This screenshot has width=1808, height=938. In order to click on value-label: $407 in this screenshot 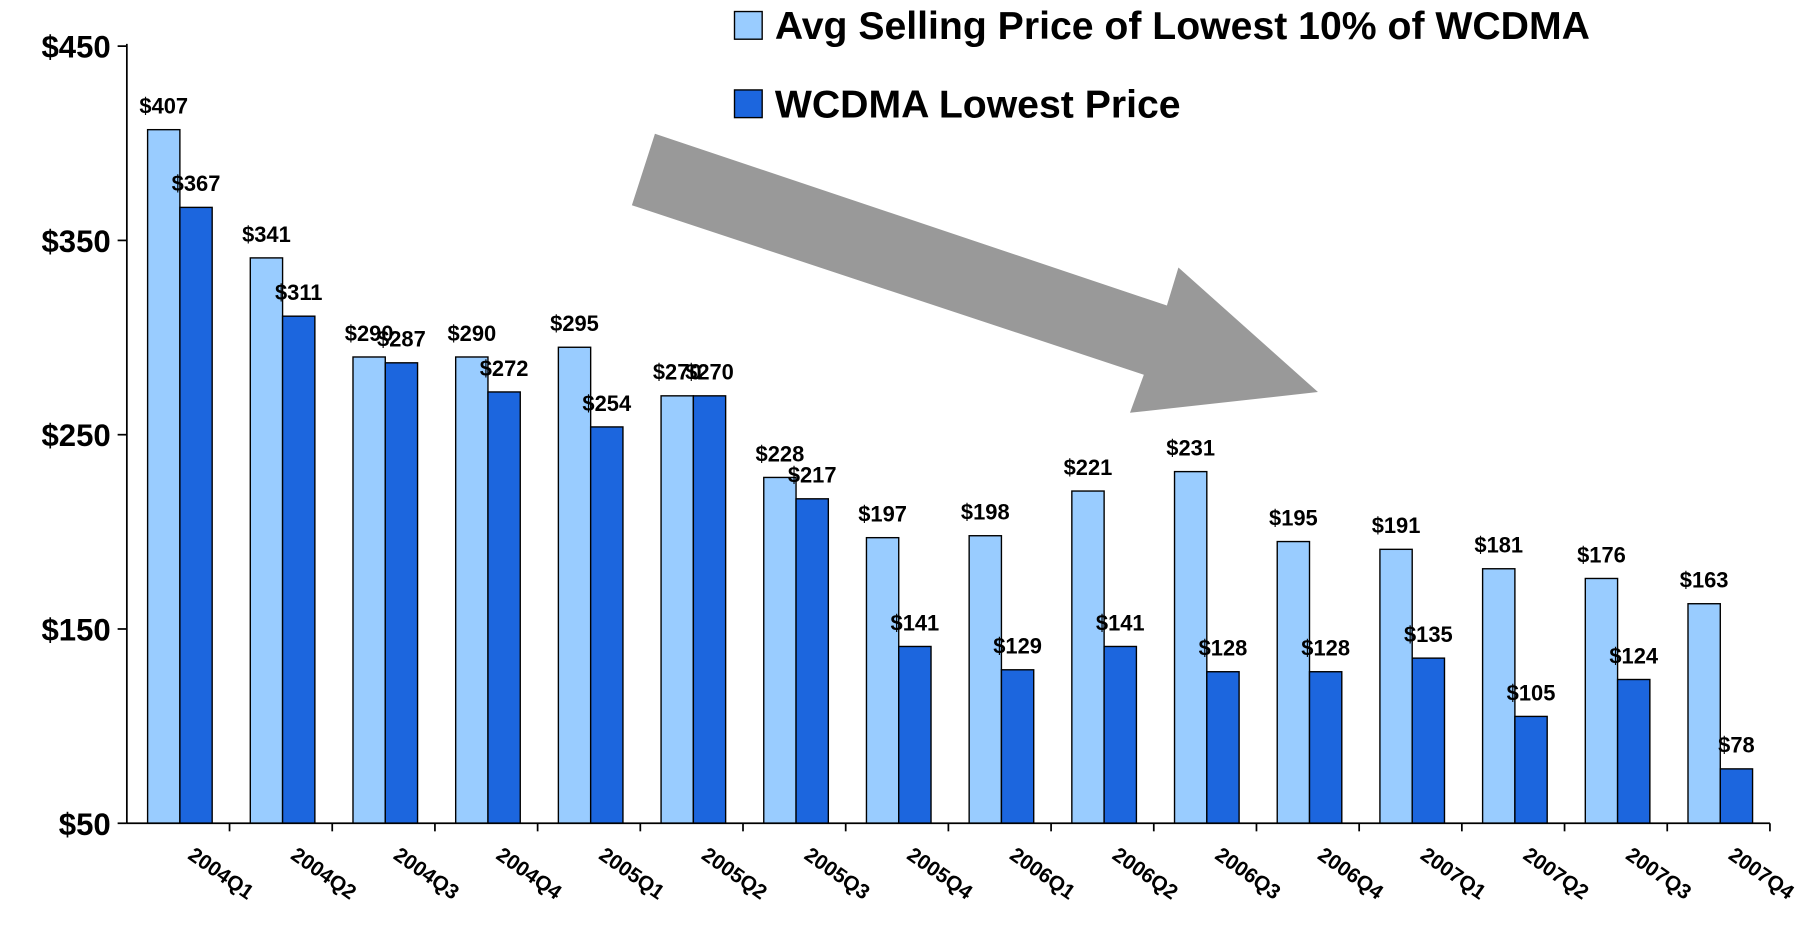, I will do `click(163, 106)`.